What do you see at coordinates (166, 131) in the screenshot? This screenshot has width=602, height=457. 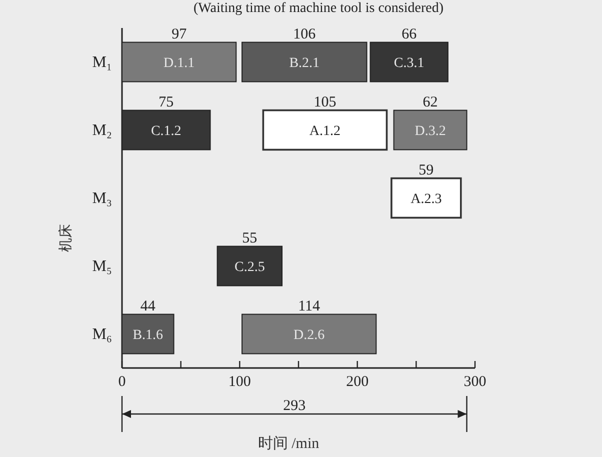 I see `annotation: C.1.2` at bounding box center [166, 131].